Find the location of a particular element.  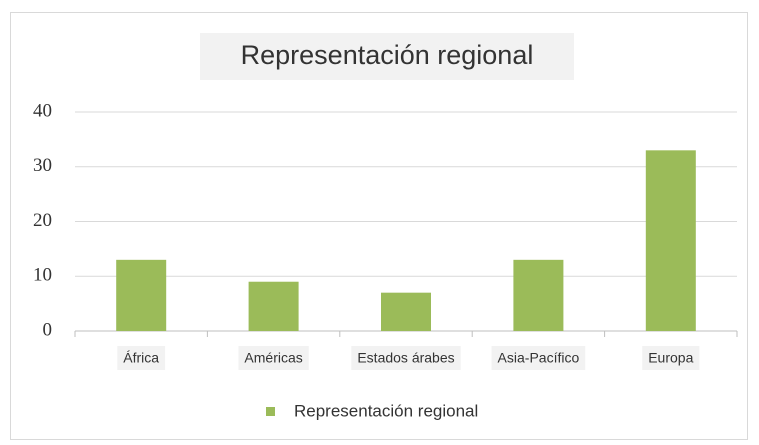

chart-title: Representación regional is located at coordinates (387, 55).